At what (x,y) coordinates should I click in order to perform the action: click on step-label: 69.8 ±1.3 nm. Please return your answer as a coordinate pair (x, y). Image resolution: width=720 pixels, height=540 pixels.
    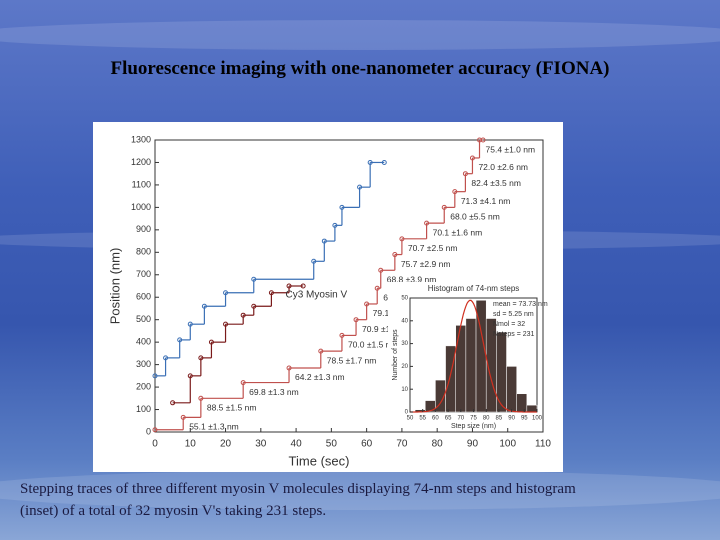
    Looking at the image, I should click on (274, 392).